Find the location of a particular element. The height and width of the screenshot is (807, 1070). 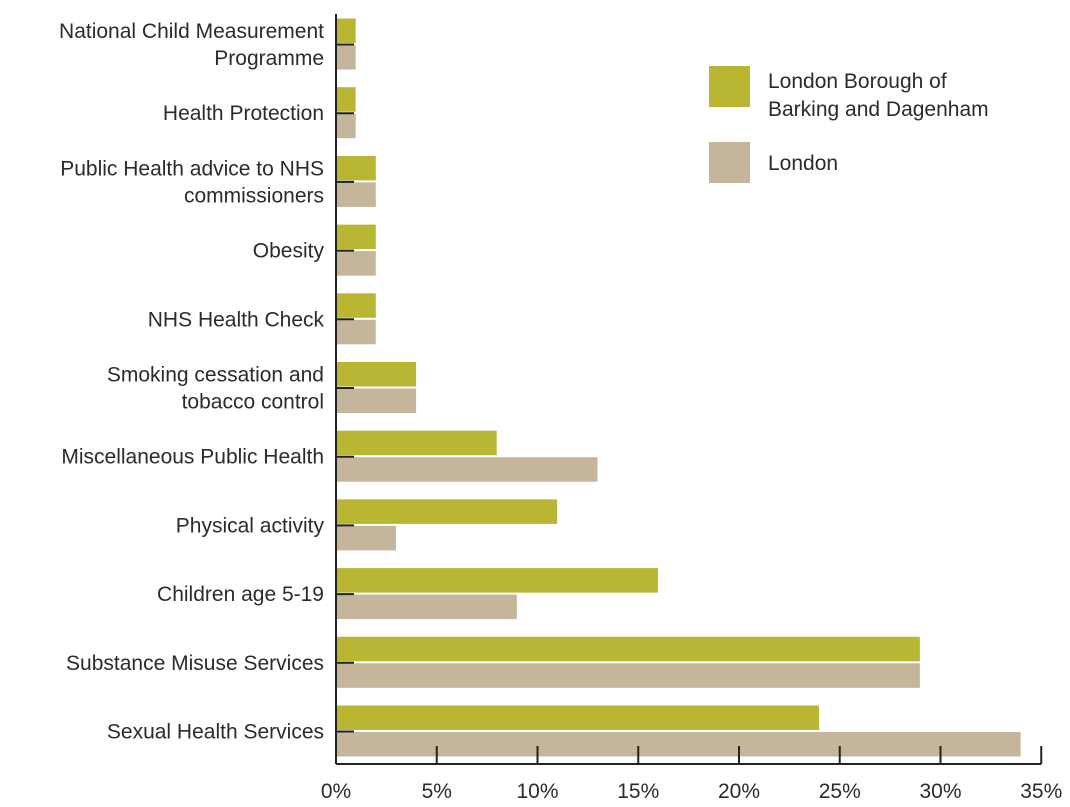

category-label: Smoking cessation and is located at coordinates (215, 375).